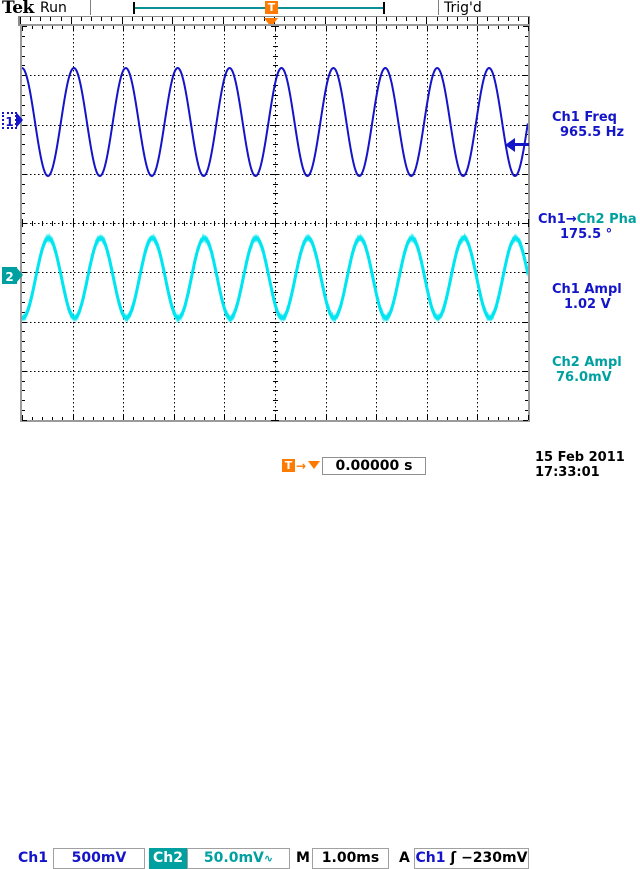  I want to click on horizontal-position-value: 0.00000 s, so click(374, 466).